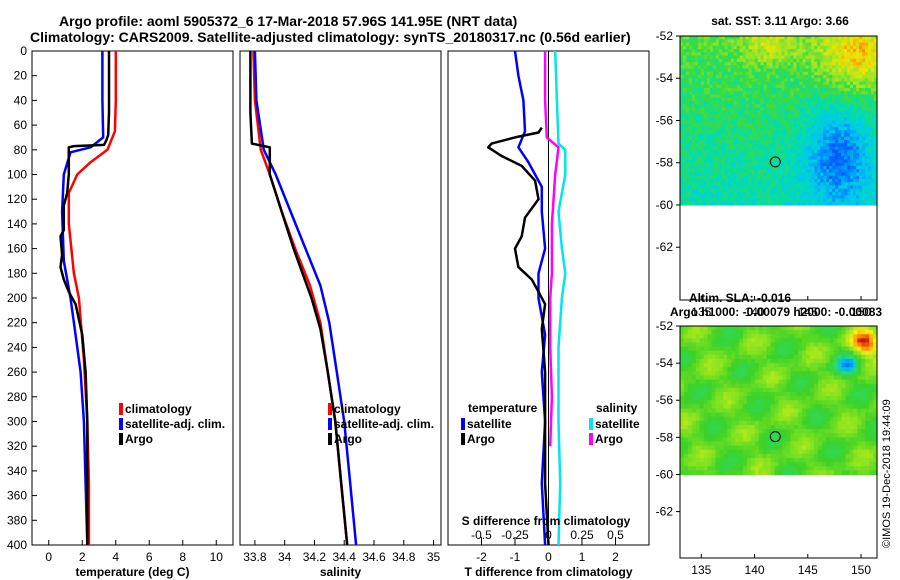 The width and height of the screenshot is (900, 580). Describe the element at coordinates (255, 557) in the screenshot. I see `xtick-label-salinity: 33.8` at that location.